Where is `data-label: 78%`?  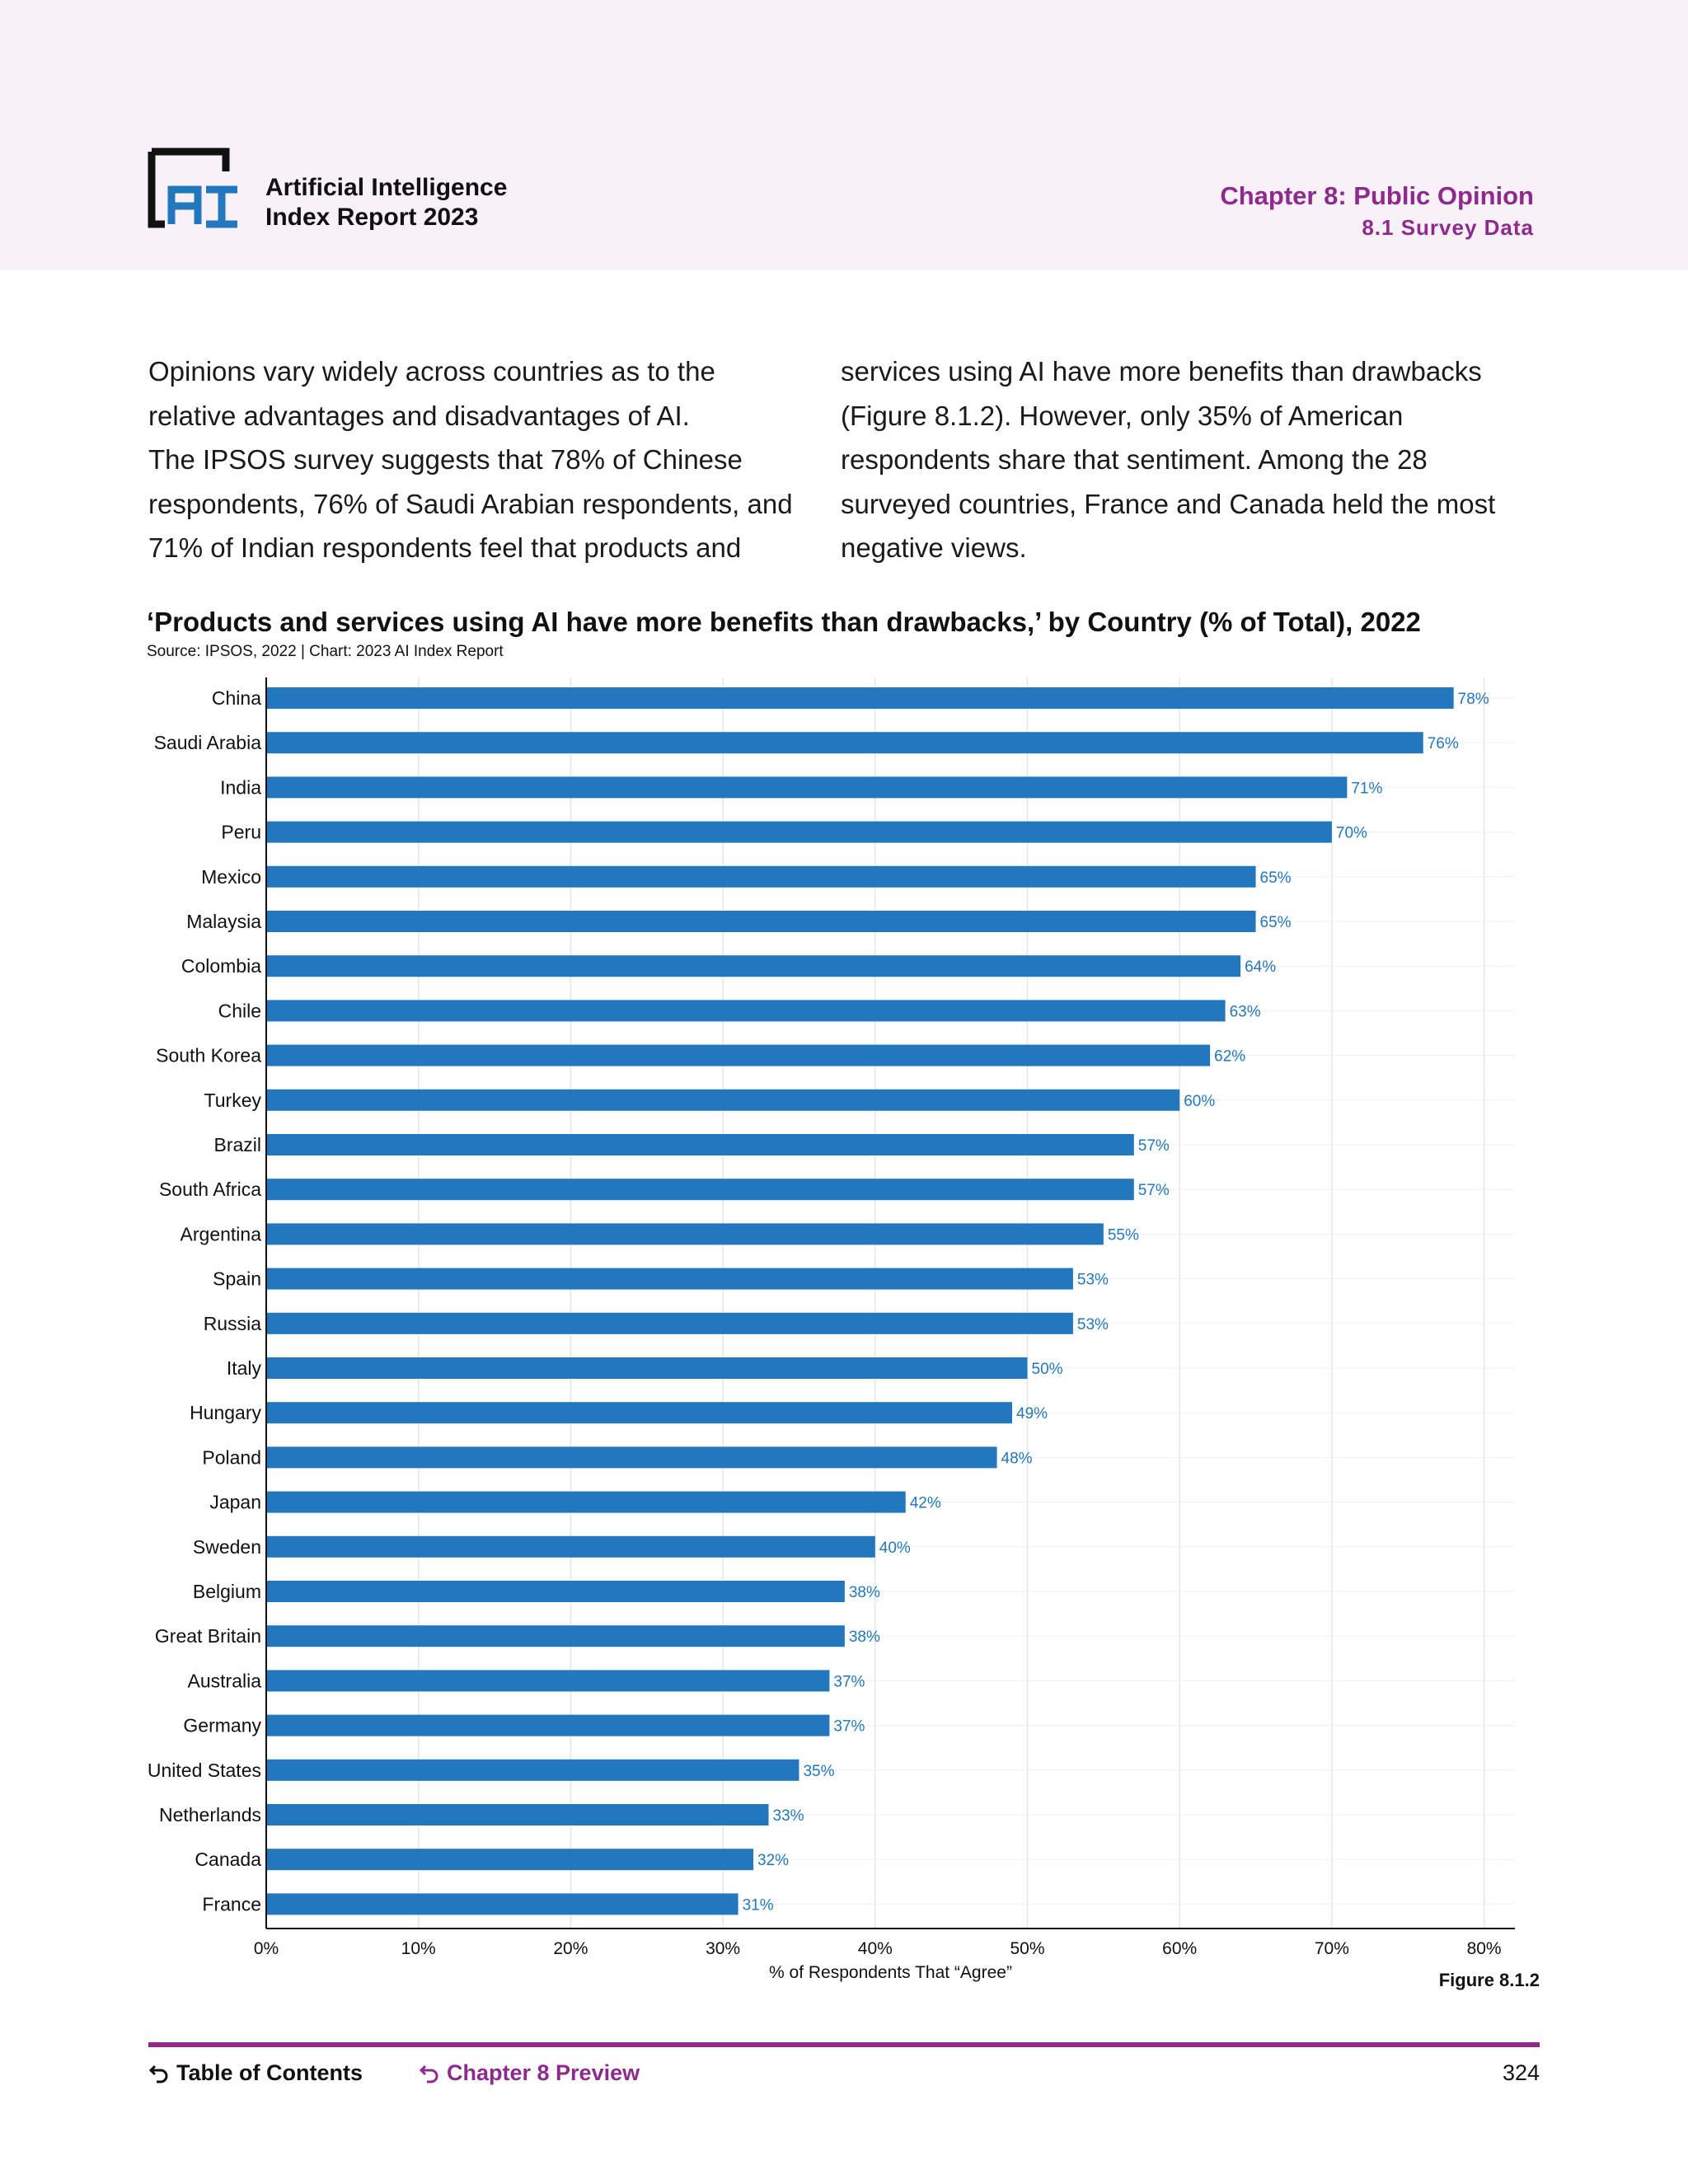
data-label: 78% is located at coordinates (1473, 699).